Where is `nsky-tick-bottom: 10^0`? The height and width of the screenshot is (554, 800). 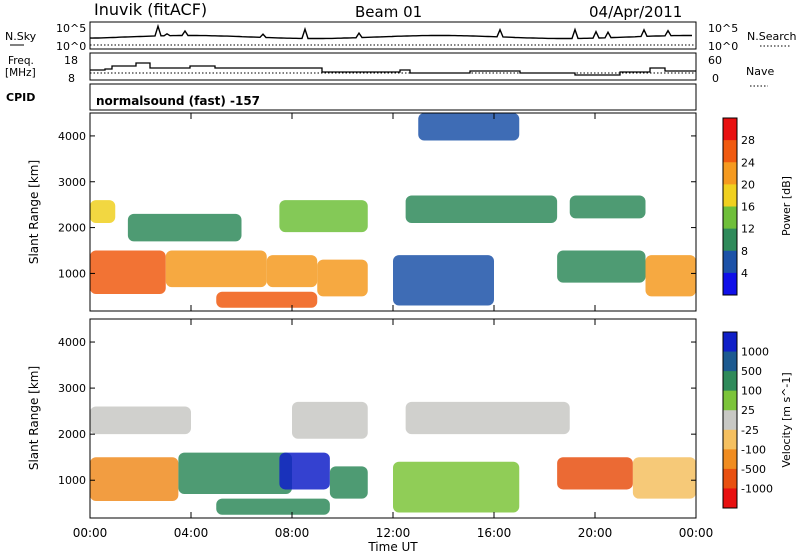 nsky-tick-bottom: 10^0 is located at coordinates (71, 46).